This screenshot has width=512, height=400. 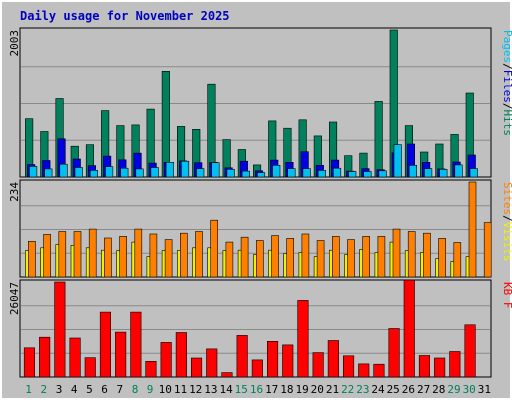 What do you see at coordinates (210, 389) in the screenshot?
I see `x-tick-label-day-13: 13` at bounding box center [210, 389].